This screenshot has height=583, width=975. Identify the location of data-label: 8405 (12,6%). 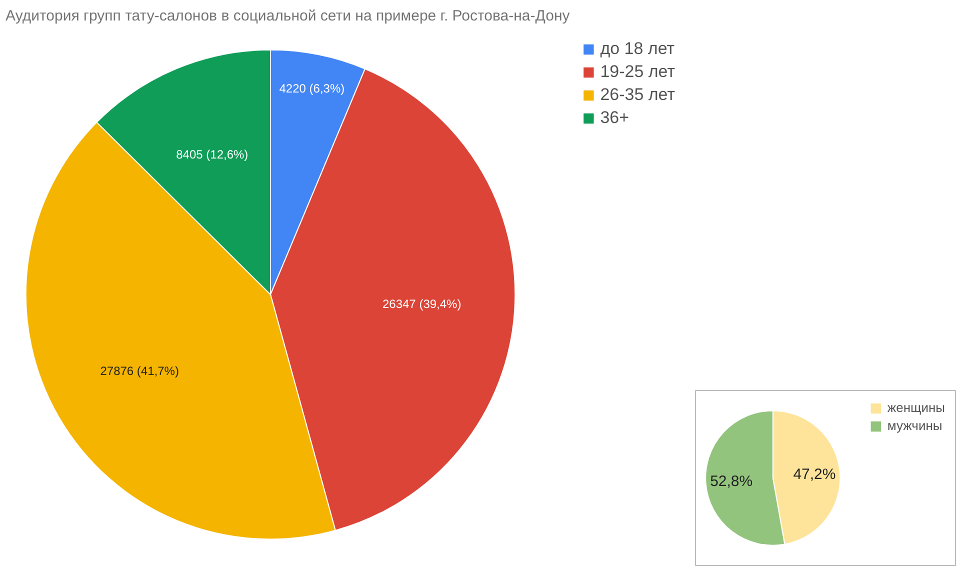
(212, 155).